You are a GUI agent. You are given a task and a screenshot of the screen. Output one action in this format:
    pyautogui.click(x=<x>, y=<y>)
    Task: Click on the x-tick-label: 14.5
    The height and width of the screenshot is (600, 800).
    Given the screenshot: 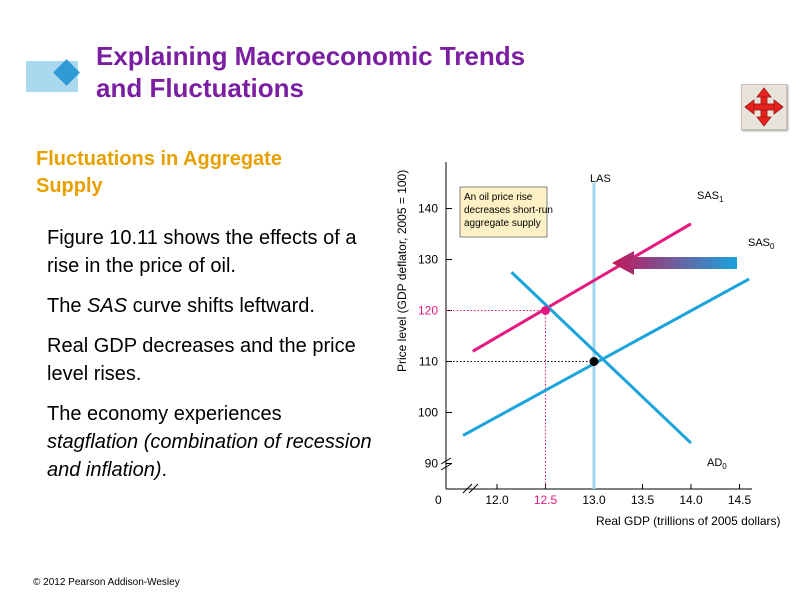 What is the action you would take?
    pyautogui.click(x=740, y=500)
    